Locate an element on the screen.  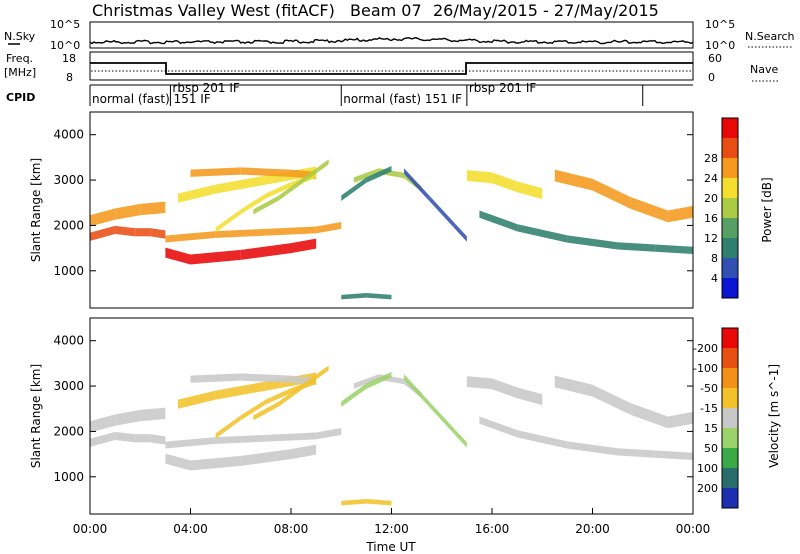
x-tick-label: 16:00 is located at coordinates (492, 529).